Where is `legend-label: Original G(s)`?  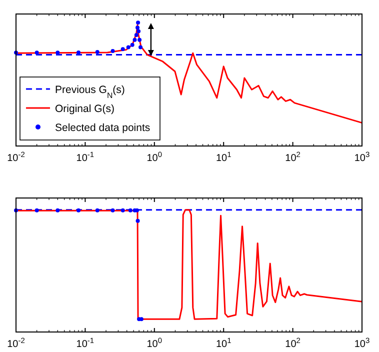
legend-label: Original G(s) is located at coordinates (85, 109).